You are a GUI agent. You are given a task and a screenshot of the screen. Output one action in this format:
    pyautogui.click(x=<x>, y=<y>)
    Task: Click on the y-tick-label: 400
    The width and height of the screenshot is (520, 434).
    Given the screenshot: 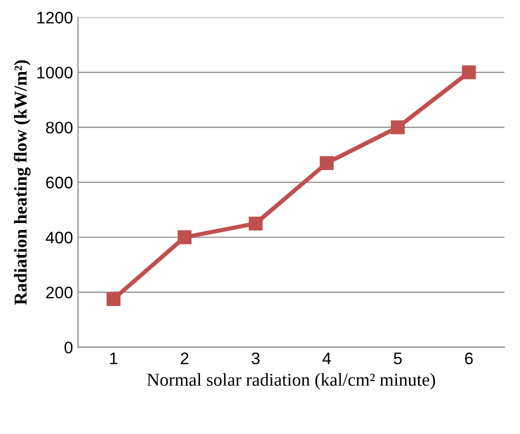 What is the action you would take?
    pyautogui.click(x=59, y=238)
    